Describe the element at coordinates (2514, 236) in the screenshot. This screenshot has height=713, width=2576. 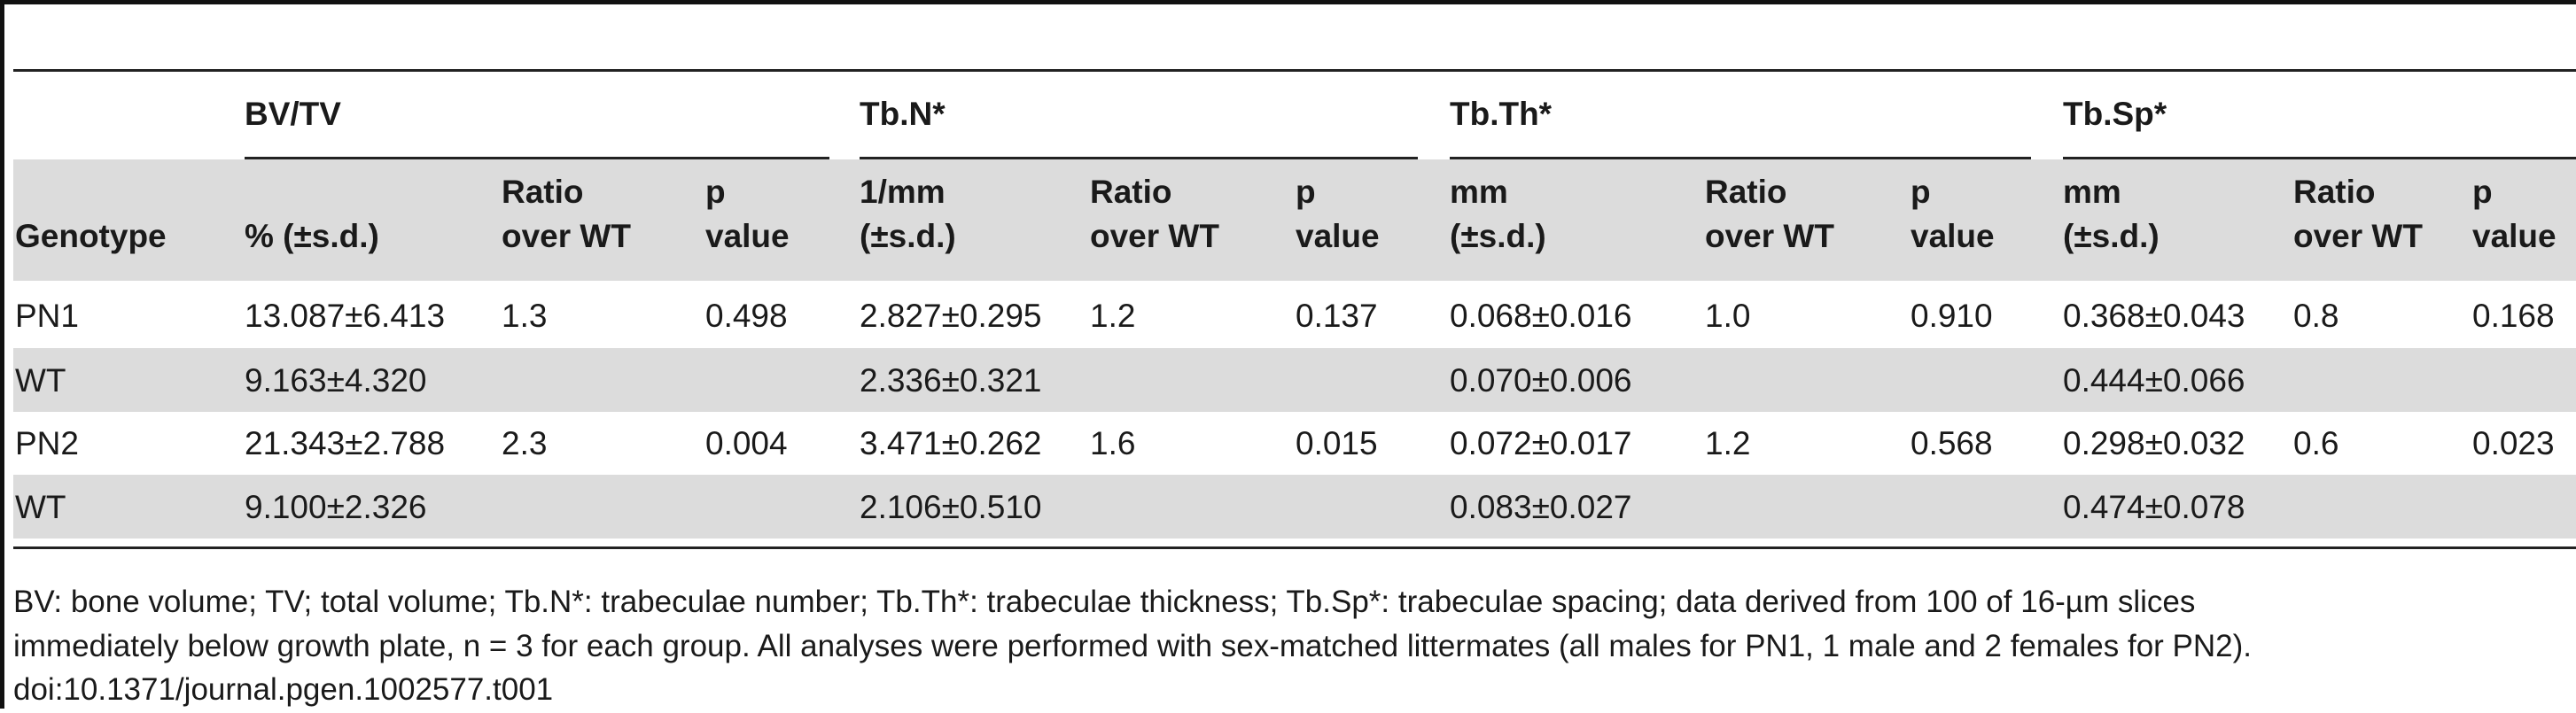
I see `column-header-tbsp-p-line2: value` at that location.